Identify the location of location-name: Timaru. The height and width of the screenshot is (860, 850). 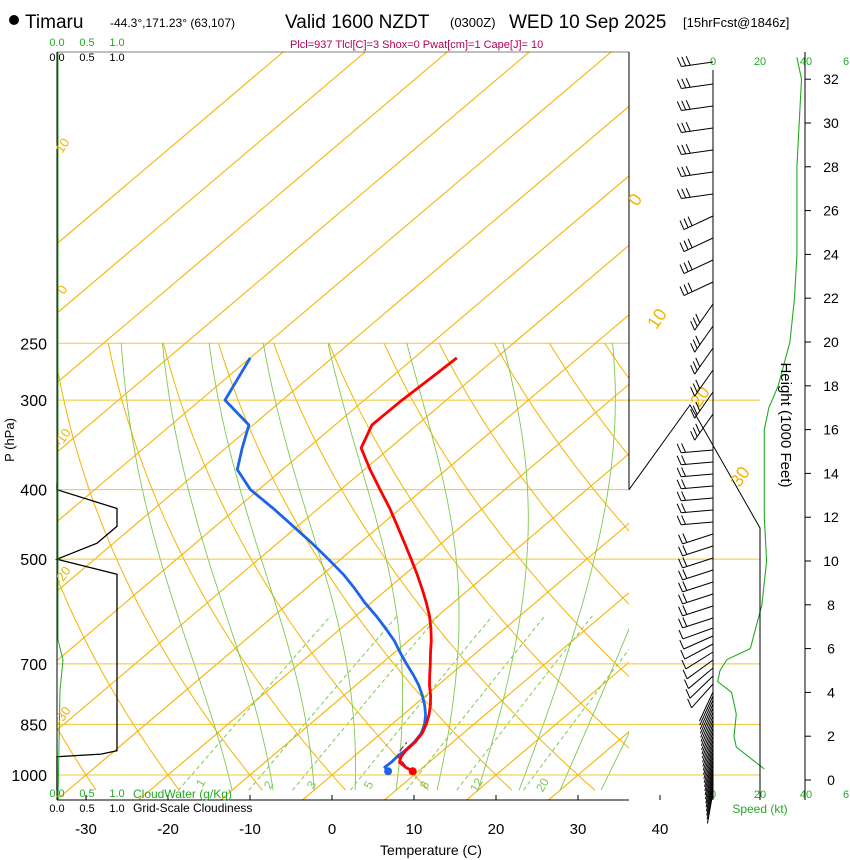
(54, 22).